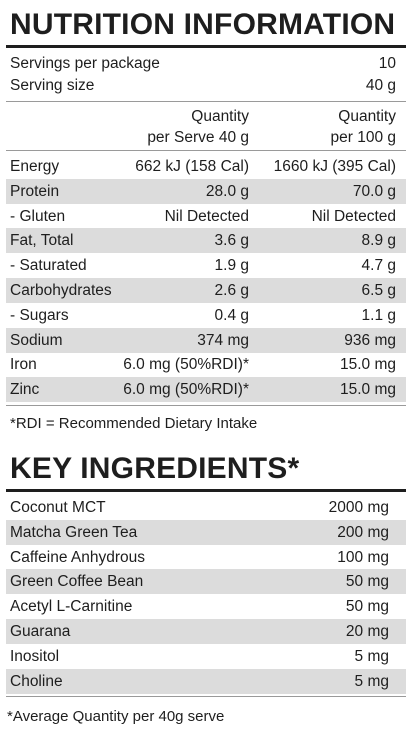 Image resolution: width=409 pixels, height=735 pixels. What do you see at coordinates (42, 241) in the screenshot?
I see `nutrient-label: Fat, Total` at bounding box center [42, 241].